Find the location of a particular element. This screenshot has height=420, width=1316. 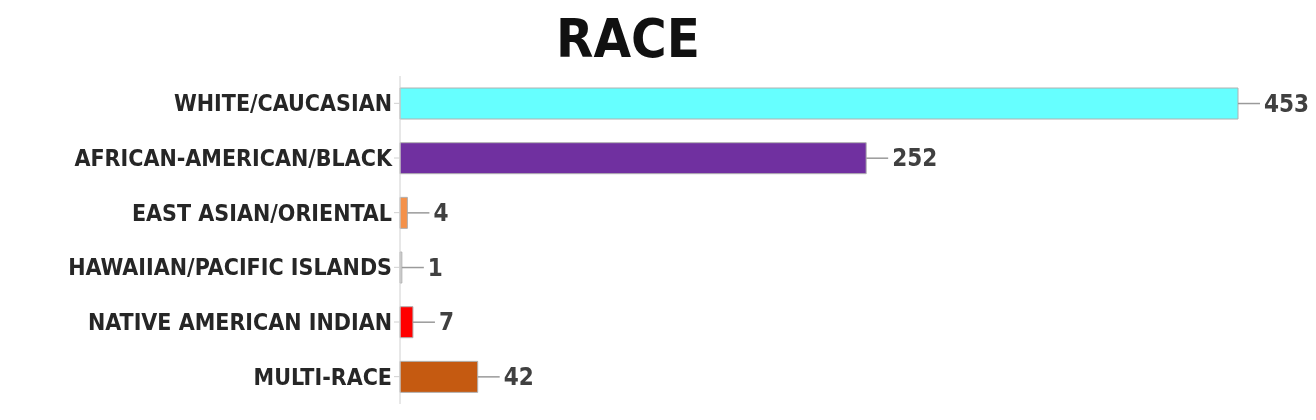

data-label: 1 is located at coordinates (435, 267).